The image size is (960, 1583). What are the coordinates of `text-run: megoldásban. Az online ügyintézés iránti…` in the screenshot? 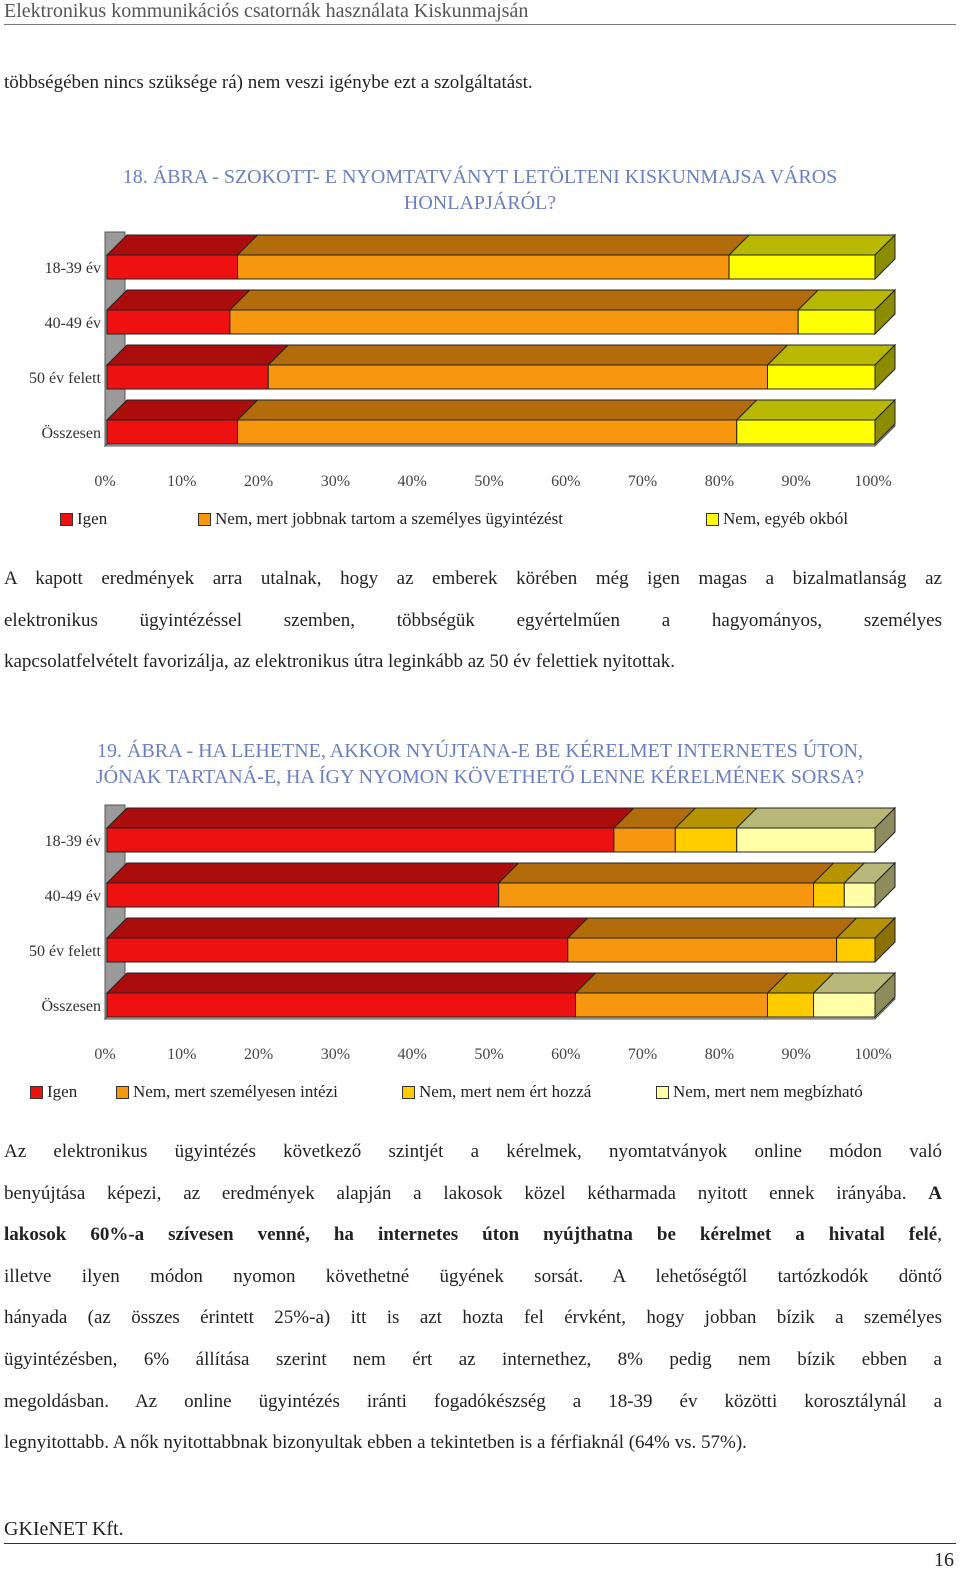 It's located at (473, 1401).